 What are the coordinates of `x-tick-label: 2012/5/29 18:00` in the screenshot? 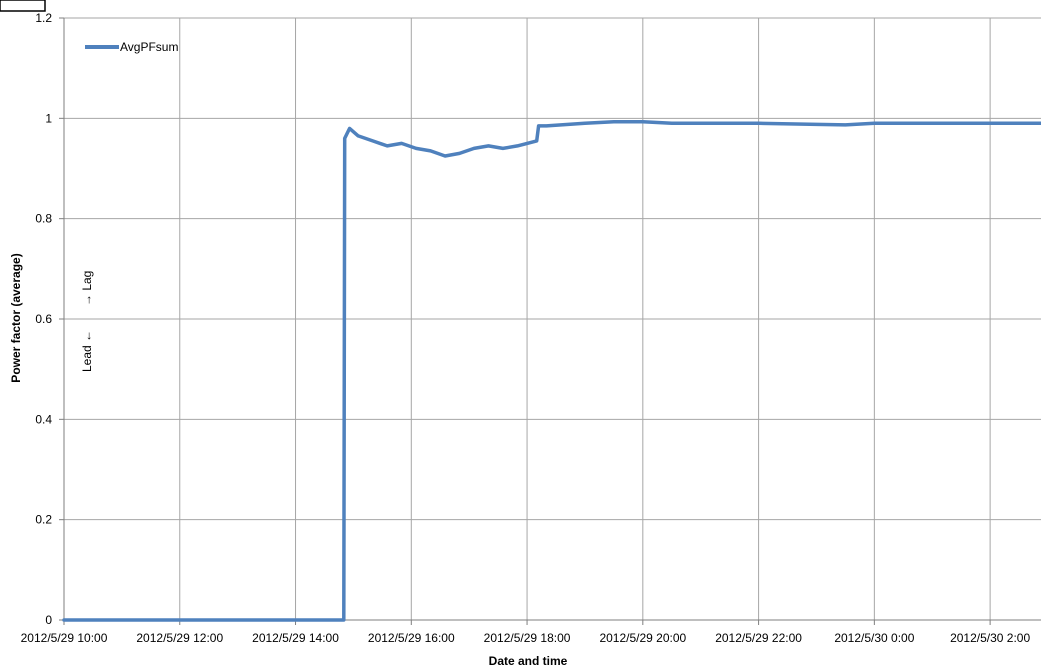 It's located at (527, 638).